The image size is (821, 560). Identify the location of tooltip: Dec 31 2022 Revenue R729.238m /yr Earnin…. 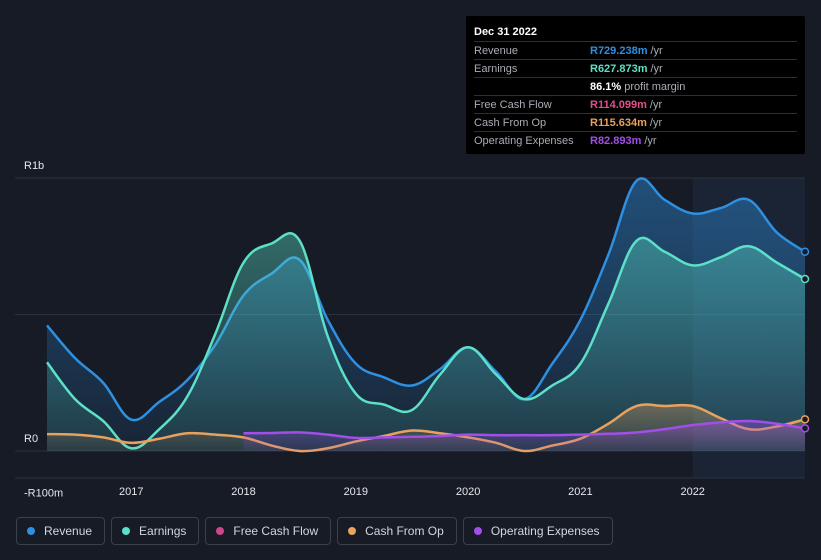
(635, 85).